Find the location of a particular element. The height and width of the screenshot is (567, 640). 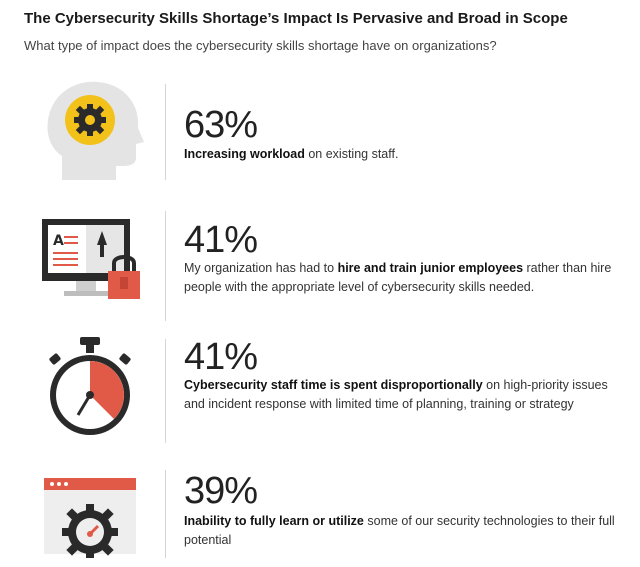

stat-percent: 63% is located at coordinates (221, 125).